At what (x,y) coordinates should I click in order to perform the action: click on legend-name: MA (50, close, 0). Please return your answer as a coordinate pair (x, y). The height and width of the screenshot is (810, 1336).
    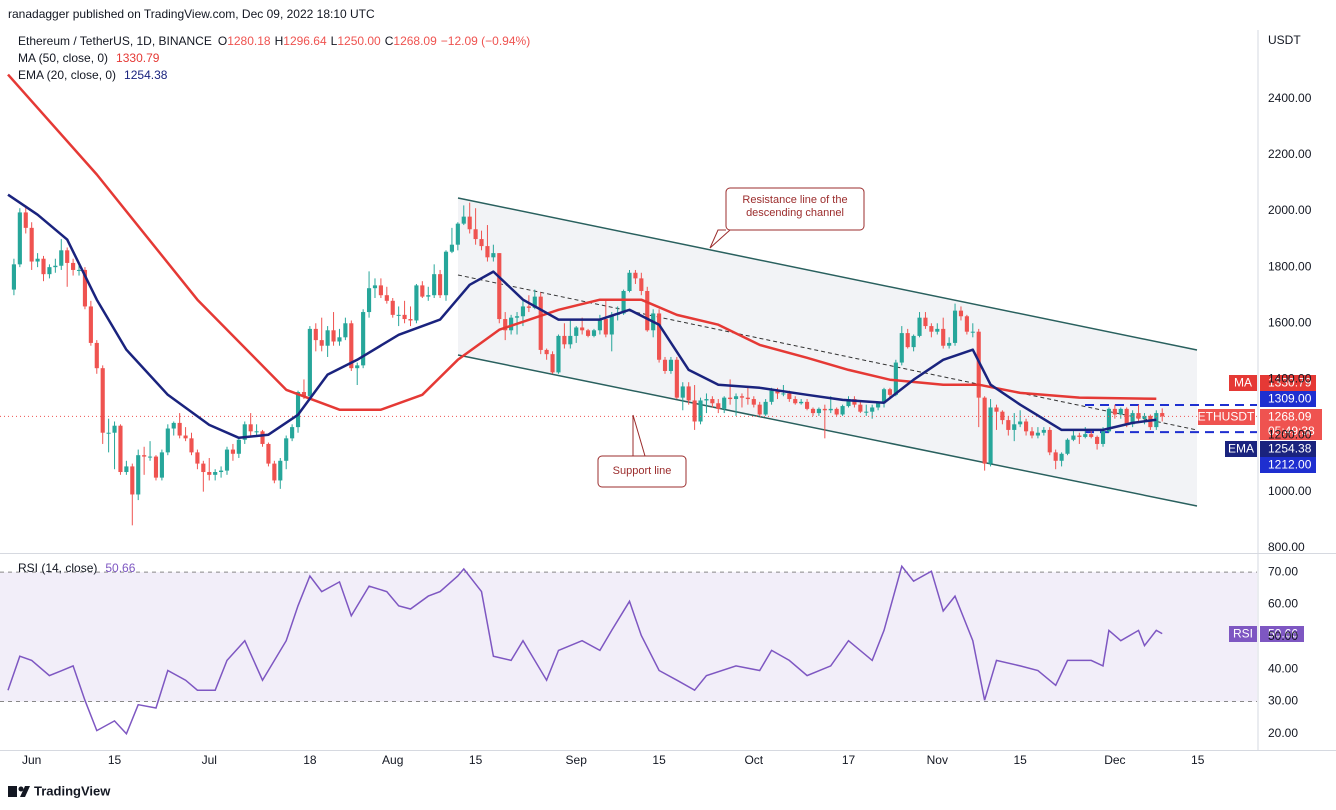
    Looking at the image, I should click on (63, 58).